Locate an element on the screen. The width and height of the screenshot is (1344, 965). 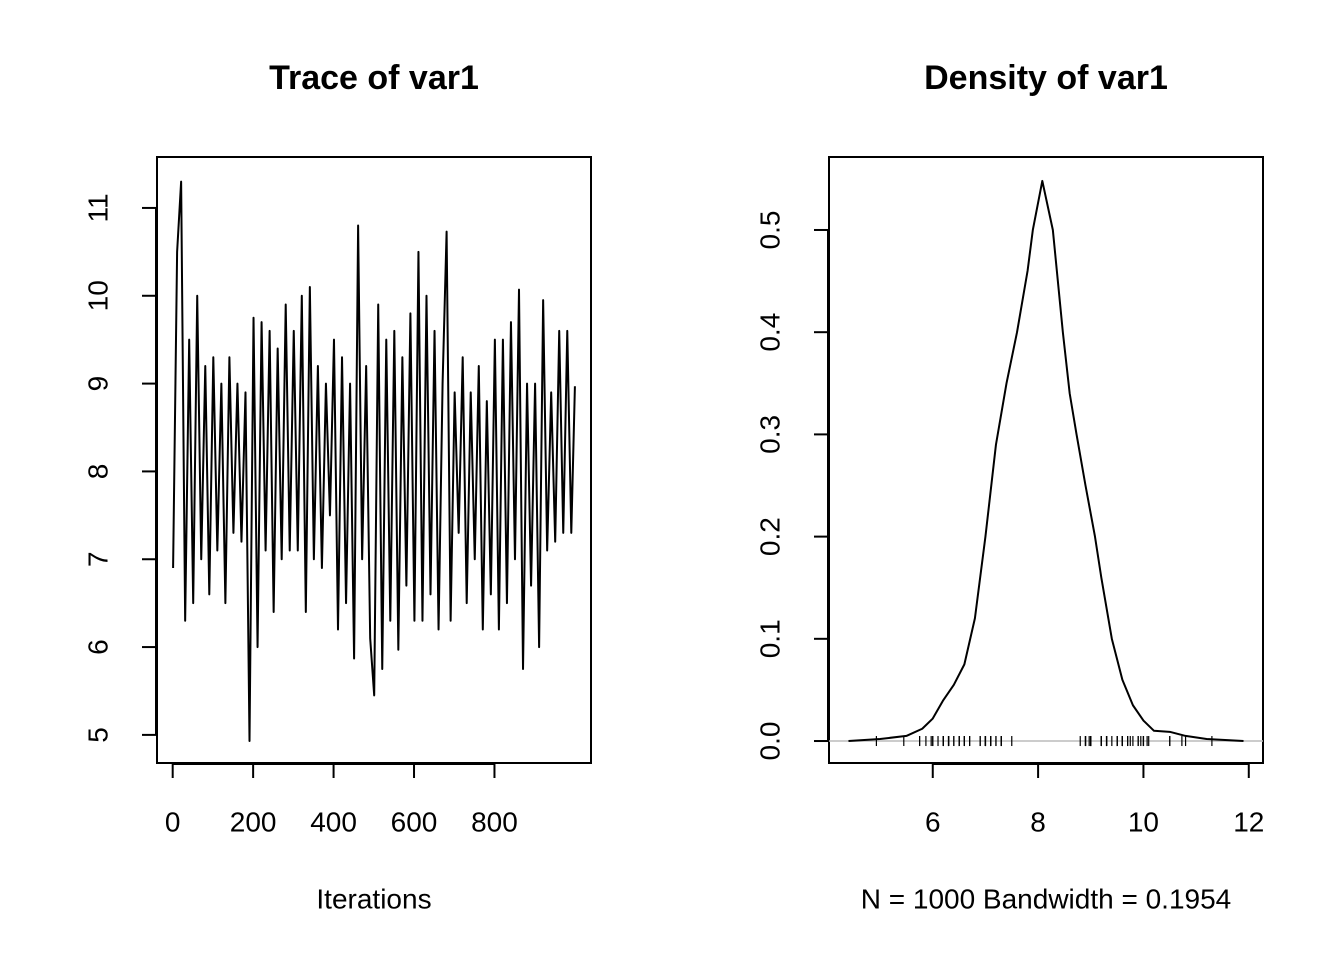
y-tick-label: 11 is located at coordinates (97, 207).